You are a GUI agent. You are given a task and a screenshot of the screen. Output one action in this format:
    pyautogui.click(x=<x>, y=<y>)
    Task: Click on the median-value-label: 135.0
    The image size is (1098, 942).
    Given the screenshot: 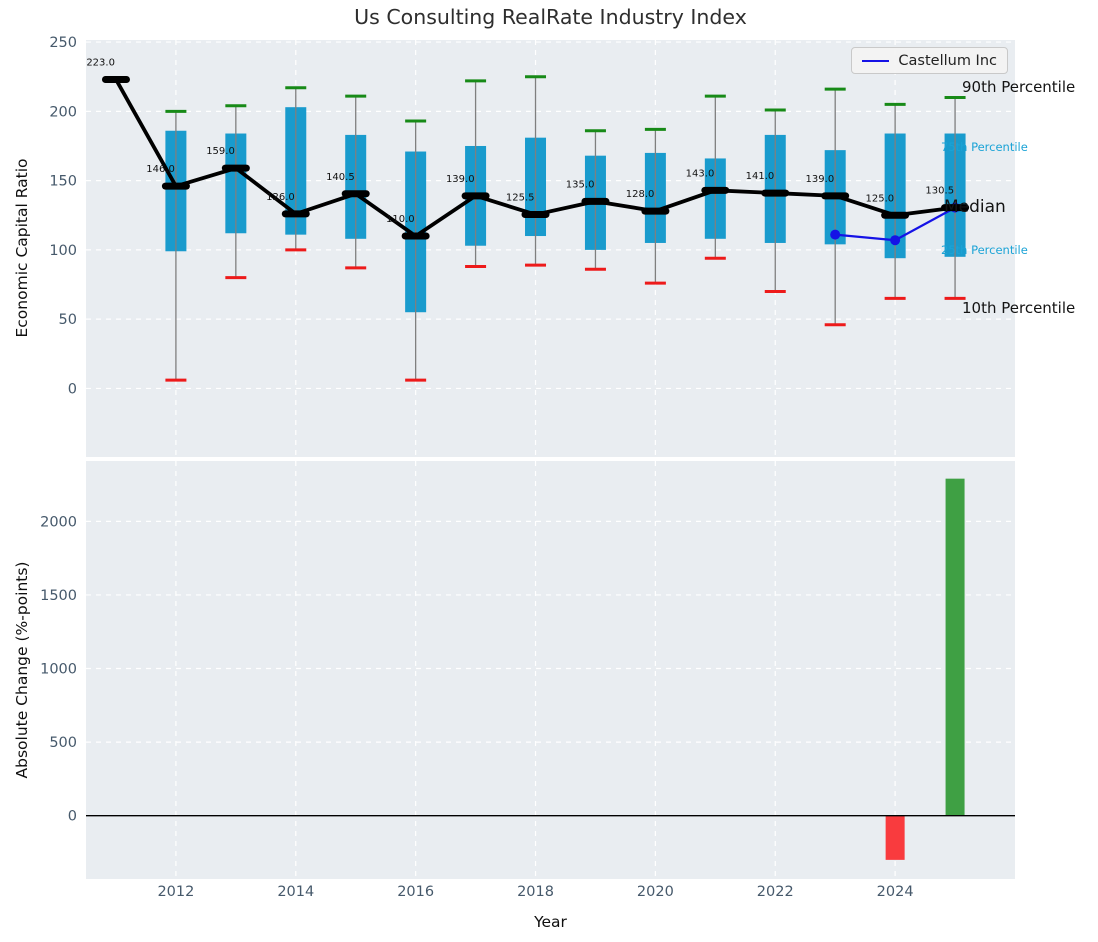 What is the action you would take?
    pyautogui.click(x=580, y=184)
    